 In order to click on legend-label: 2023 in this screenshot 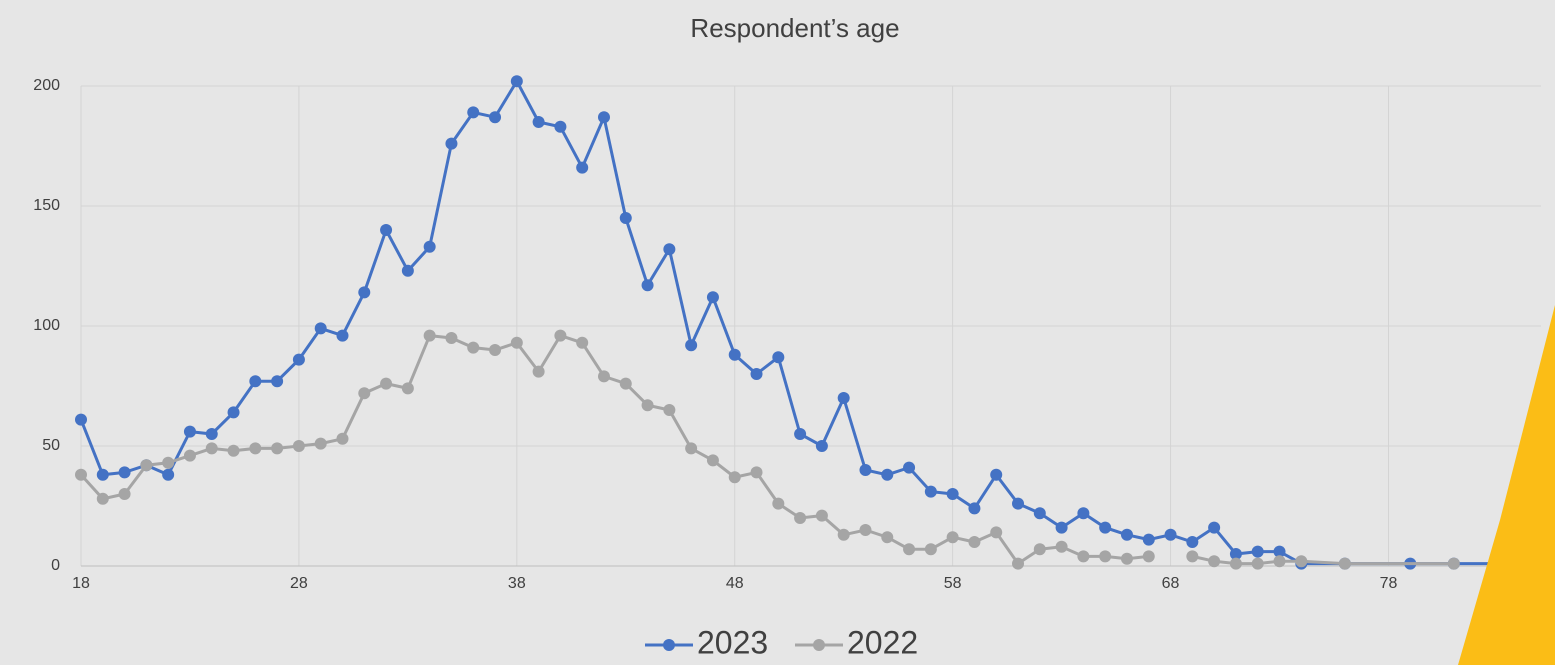, I will do `click(732, 642)`.